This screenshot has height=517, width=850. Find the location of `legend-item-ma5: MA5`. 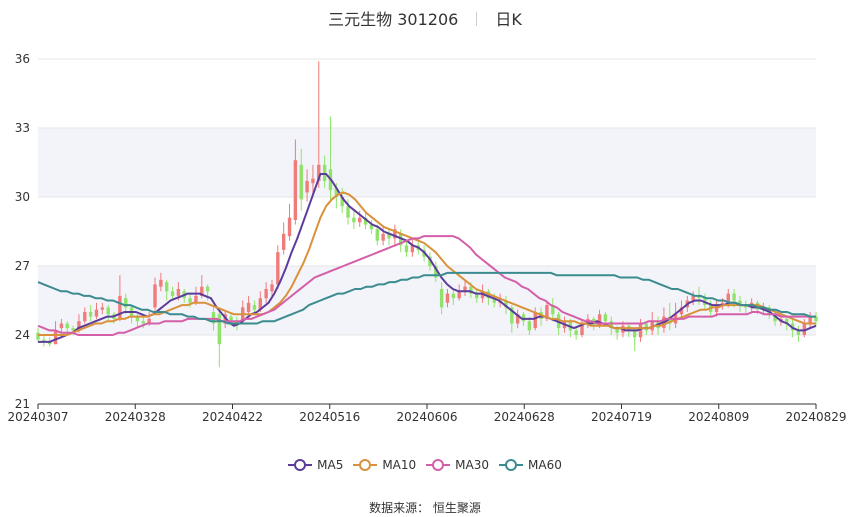

legend-item-ma5: MA5 is located at coordinates (315, 465).